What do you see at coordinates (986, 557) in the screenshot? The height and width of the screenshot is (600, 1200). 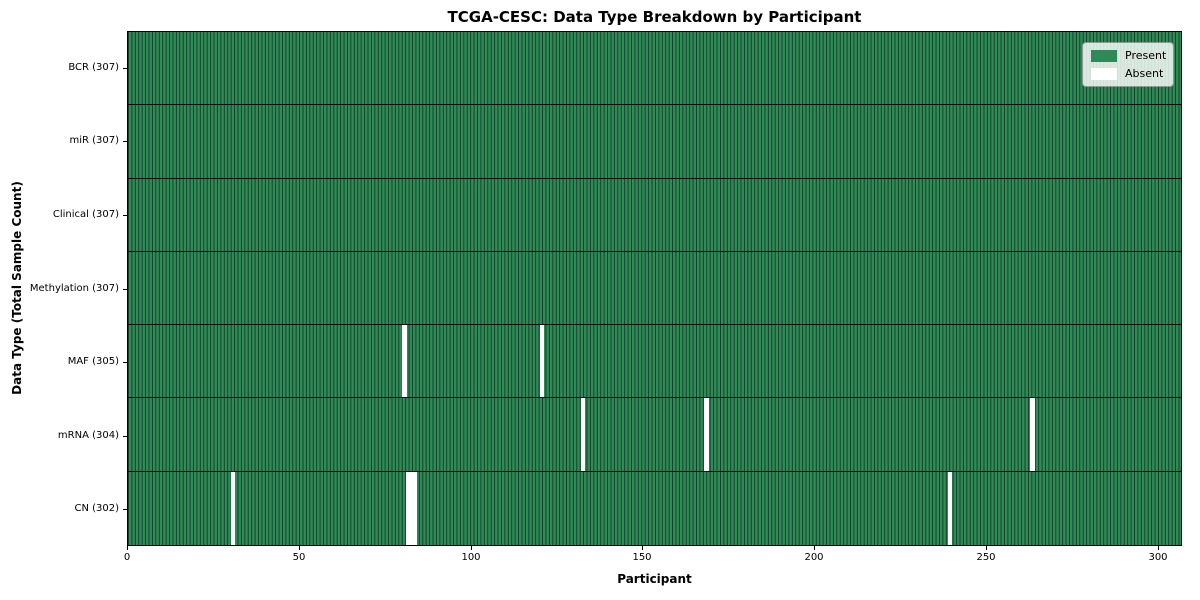 I see `x-tick-label-250: 250` at bounding box center [986, 557].